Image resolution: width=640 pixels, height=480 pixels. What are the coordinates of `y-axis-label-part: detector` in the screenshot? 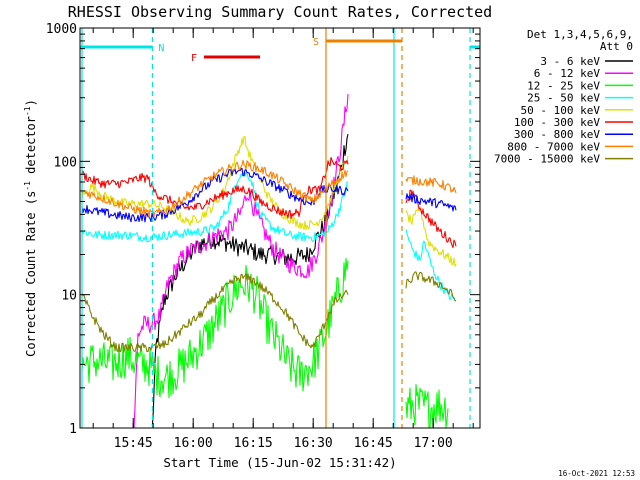 It's located at (31, 148).